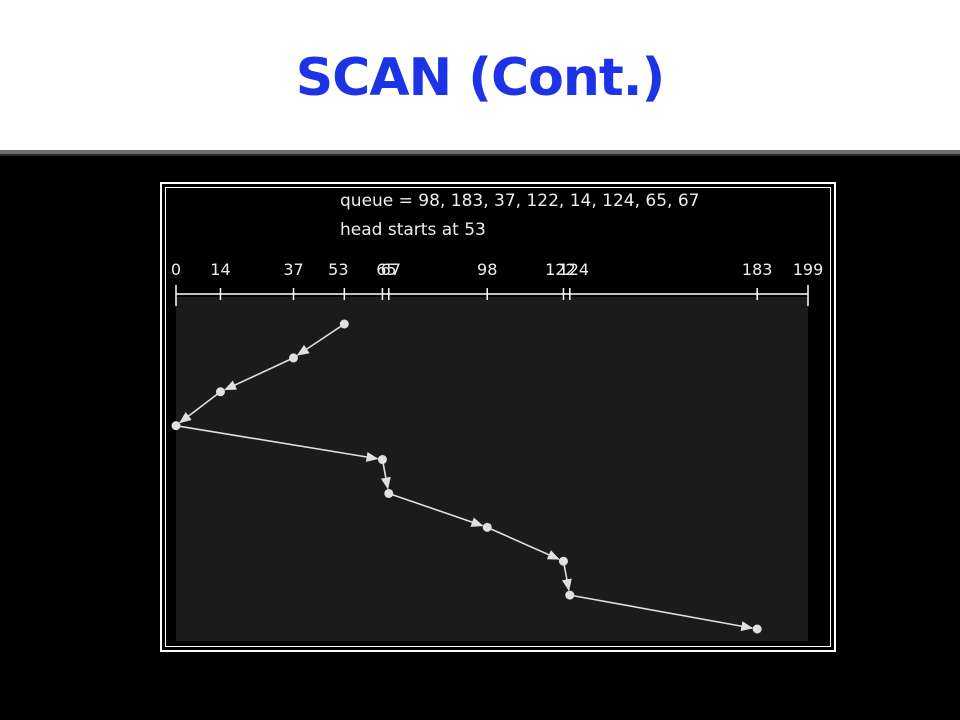  What do you see at coordinates (480, 78) in the screenshot?
I see `slide-title: SCAN (Cont.)` at bounding box center [480, 78].